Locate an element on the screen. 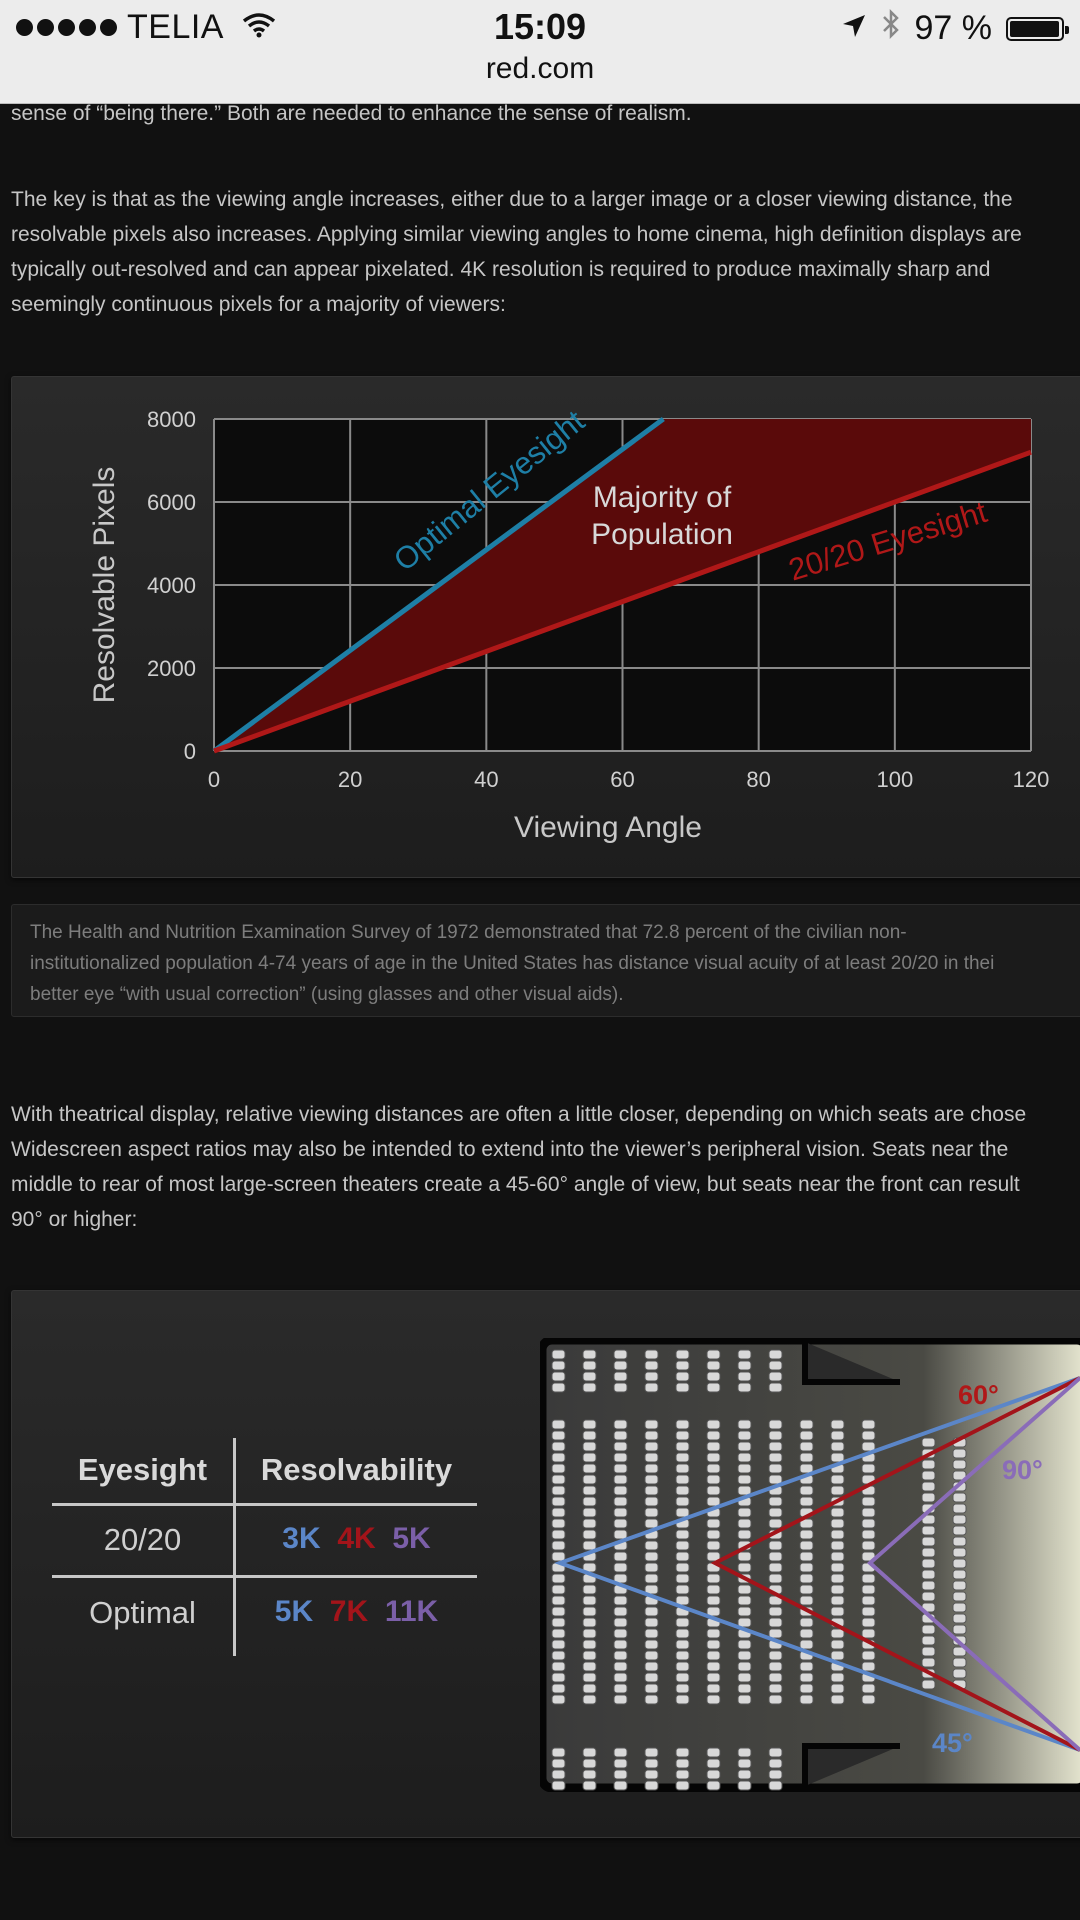 This screenshot has height=1920, width=1080. x-tick-label: 60 is located at coordinates (622, 779).